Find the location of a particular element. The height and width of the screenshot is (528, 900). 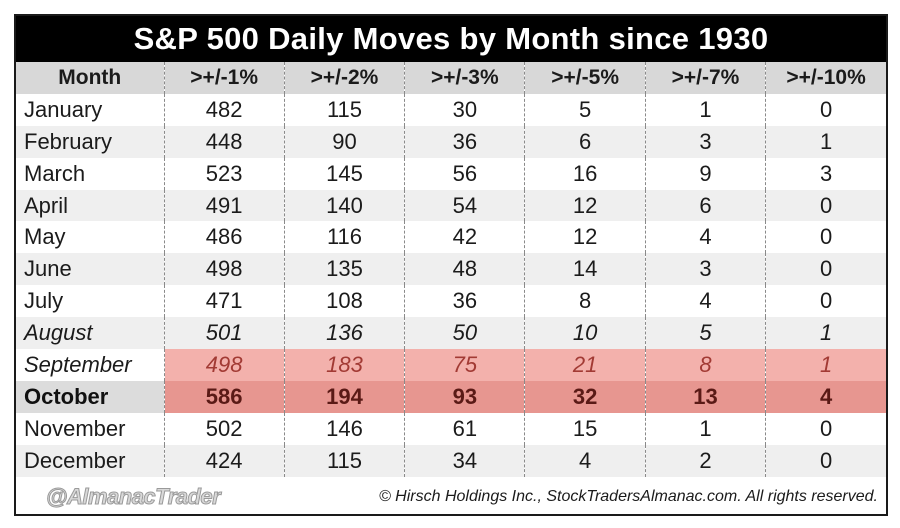

column-header-month: Month is located at coordinates (90, 78).